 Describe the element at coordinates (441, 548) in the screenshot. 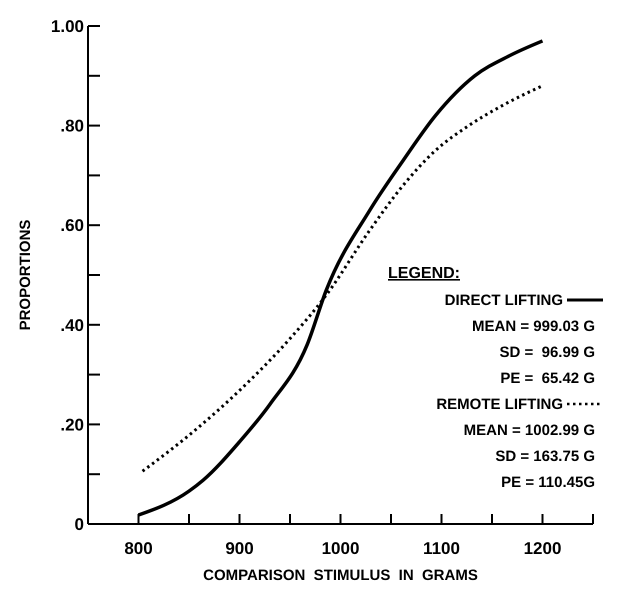

I see `x-tick-label: 1100` at that location.